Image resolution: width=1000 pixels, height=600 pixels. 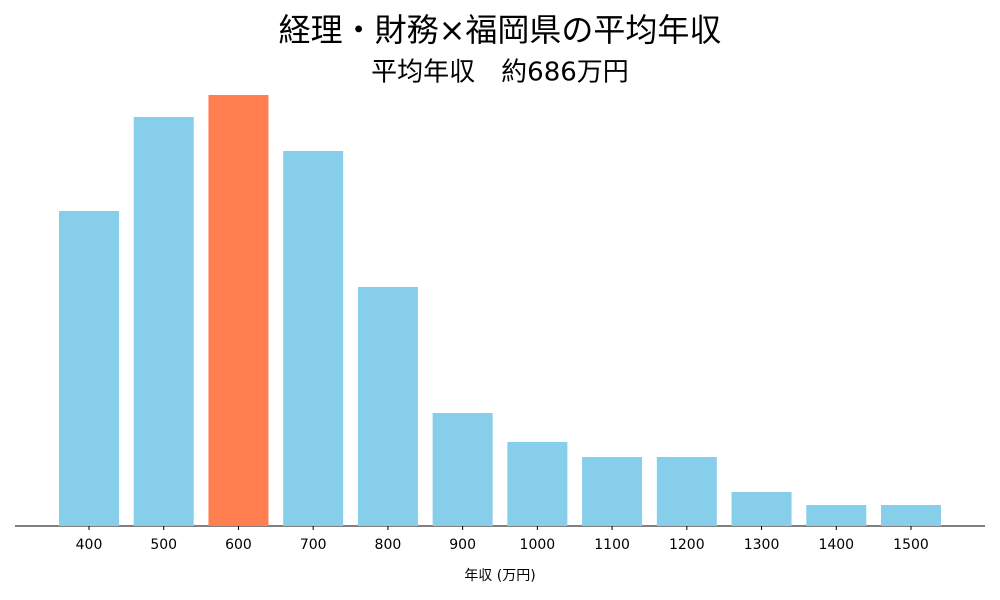 What do you see at coordinates (238, 545) in the screenshot?
I see `x-tick-label: 600` at bounding box center [238, 545].